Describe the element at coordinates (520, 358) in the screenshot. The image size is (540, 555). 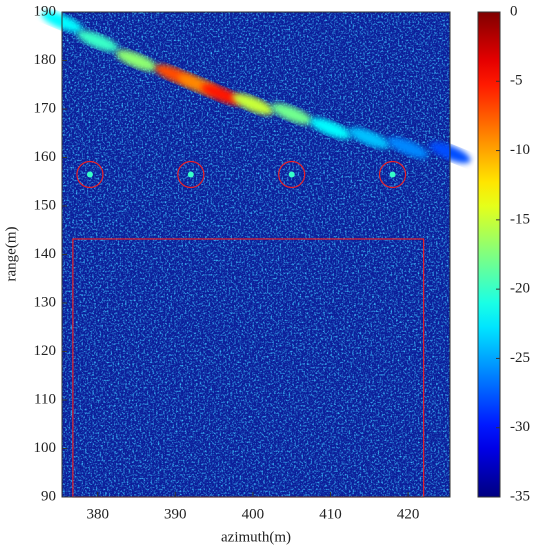
I see `colorbar-tick-label: -25` at that location.